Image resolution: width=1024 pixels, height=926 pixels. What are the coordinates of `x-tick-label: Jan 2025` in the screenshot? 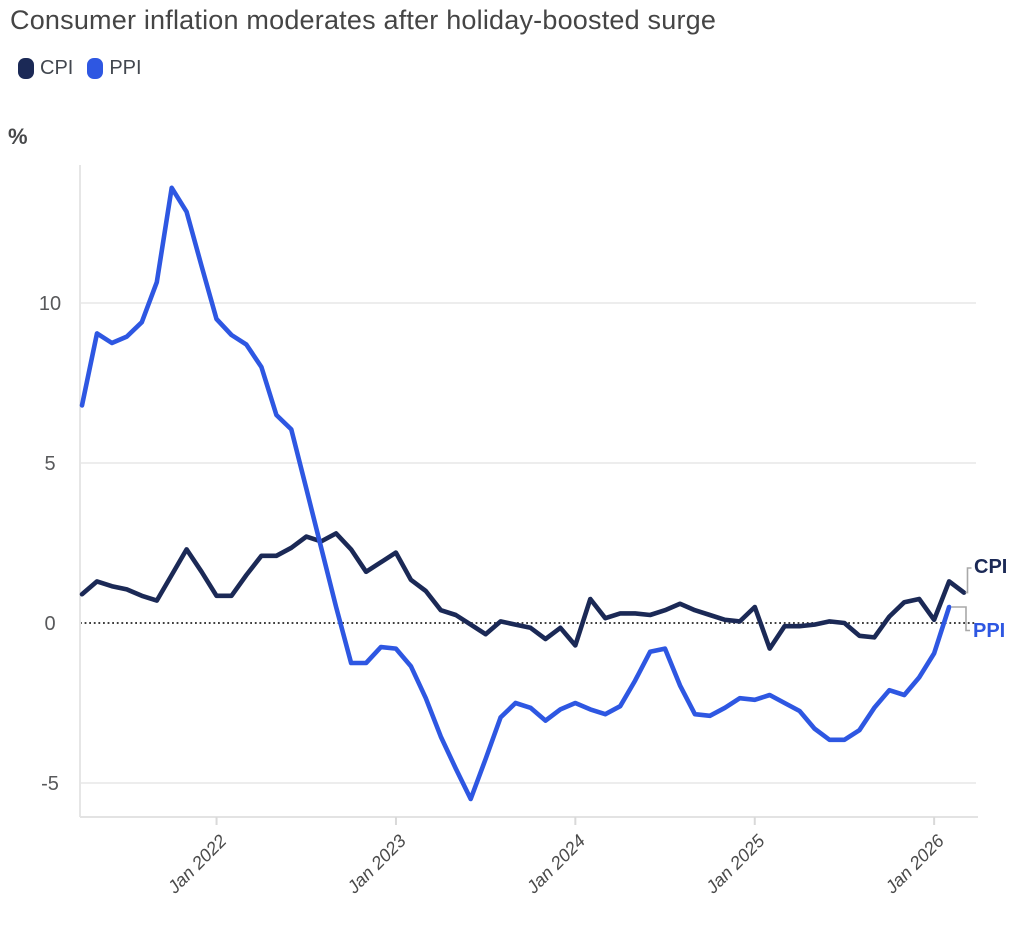 It's located at (735, 864).